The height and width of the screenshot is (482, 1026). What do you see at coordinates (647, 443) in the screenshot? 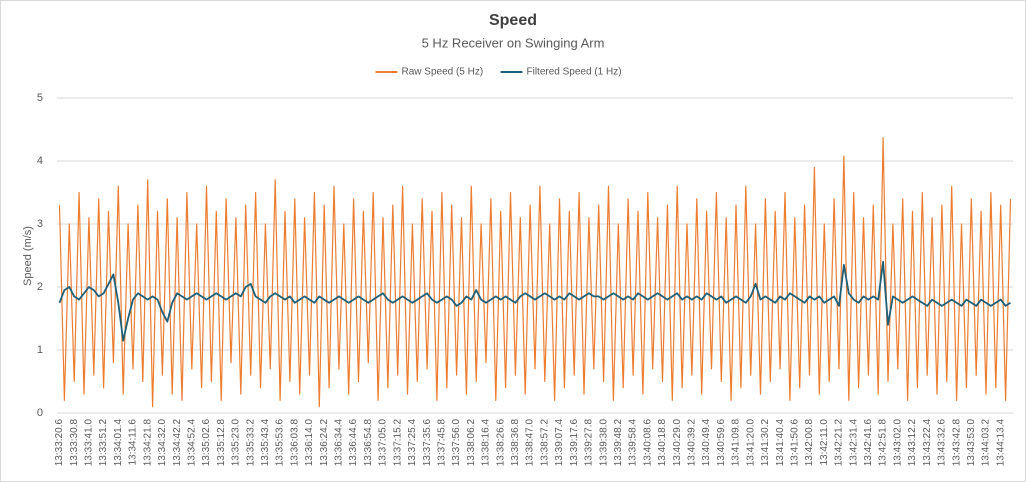
I see `x-tick-label: 13:40:08.6` at bounding box center [647, 443].